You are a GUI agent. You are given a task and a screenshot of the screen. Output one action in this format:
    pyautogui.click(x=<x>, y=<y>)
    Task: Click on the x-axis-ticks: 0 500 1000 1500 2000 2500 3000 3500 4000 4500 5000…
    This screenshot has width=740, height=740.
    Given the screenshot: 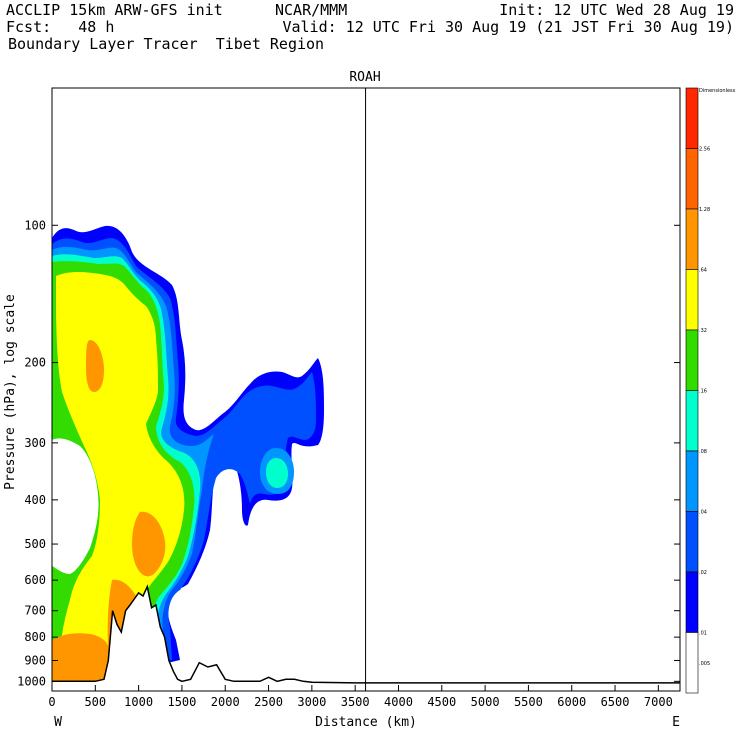 What is the action you would take?
    pyautogui.click(x=360, y=697)
    